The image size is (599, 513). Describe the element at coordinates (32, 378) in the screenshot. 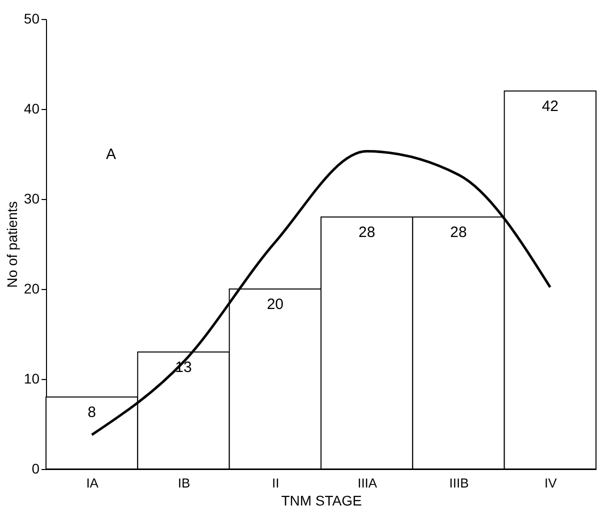

I see `y-tick-label: 10` at that location.